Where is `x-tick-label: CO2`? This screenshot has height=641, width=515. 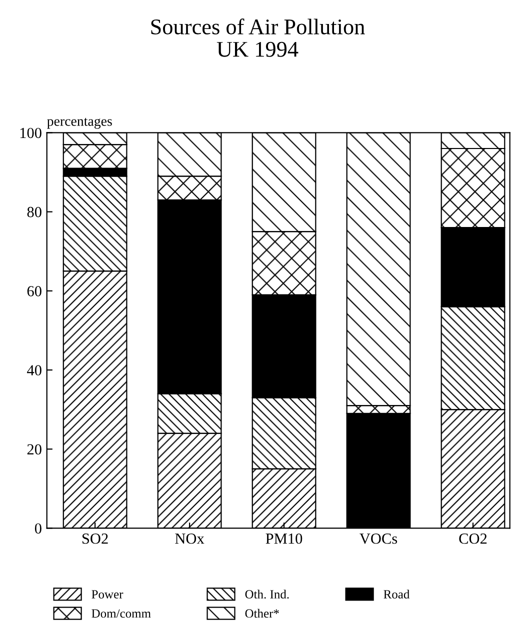
x-tick-label: CO2 is located at coordinates (473, 539).